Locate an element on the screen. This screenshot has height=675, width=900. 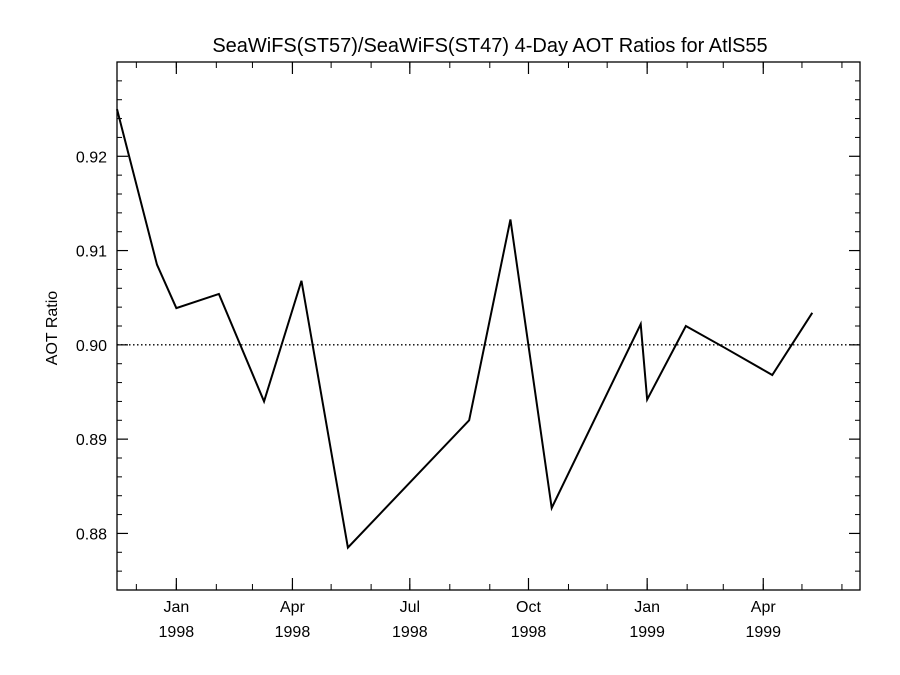
y-tick-label: 0.88 is located at coordinates (91, 534).